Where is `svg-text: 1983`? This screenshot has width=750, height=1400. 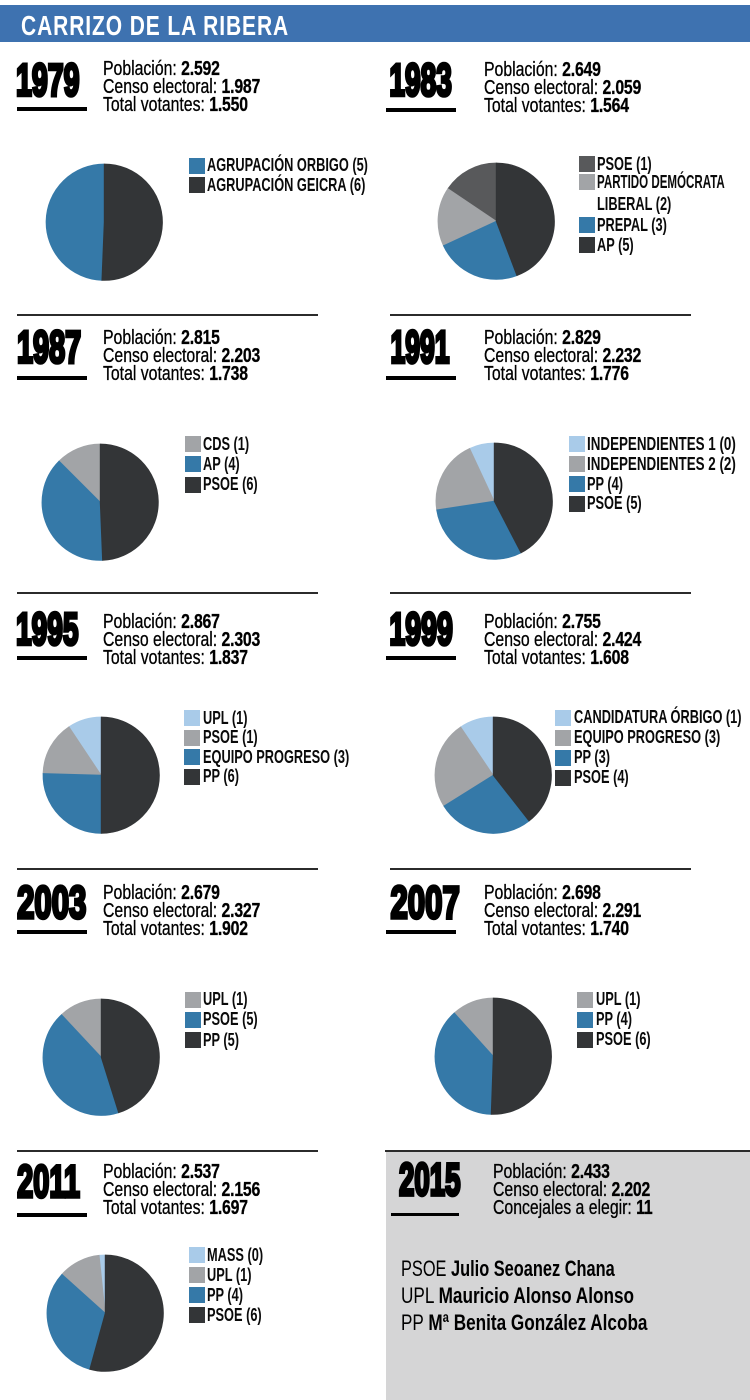 svg-text: 1983 is located at coordinates (420, 81).